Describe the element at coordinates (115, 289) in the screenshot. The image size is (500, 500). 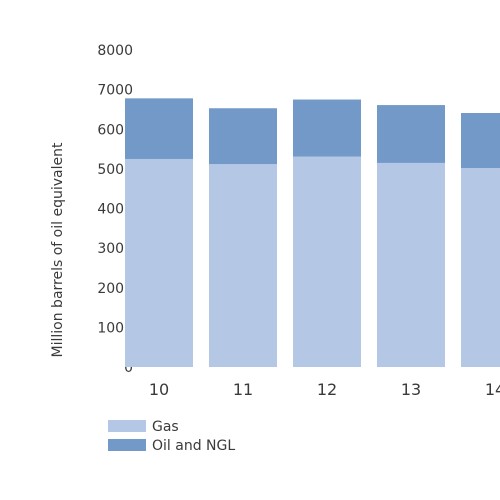
I see `y-tick-label: 2000` at that location.